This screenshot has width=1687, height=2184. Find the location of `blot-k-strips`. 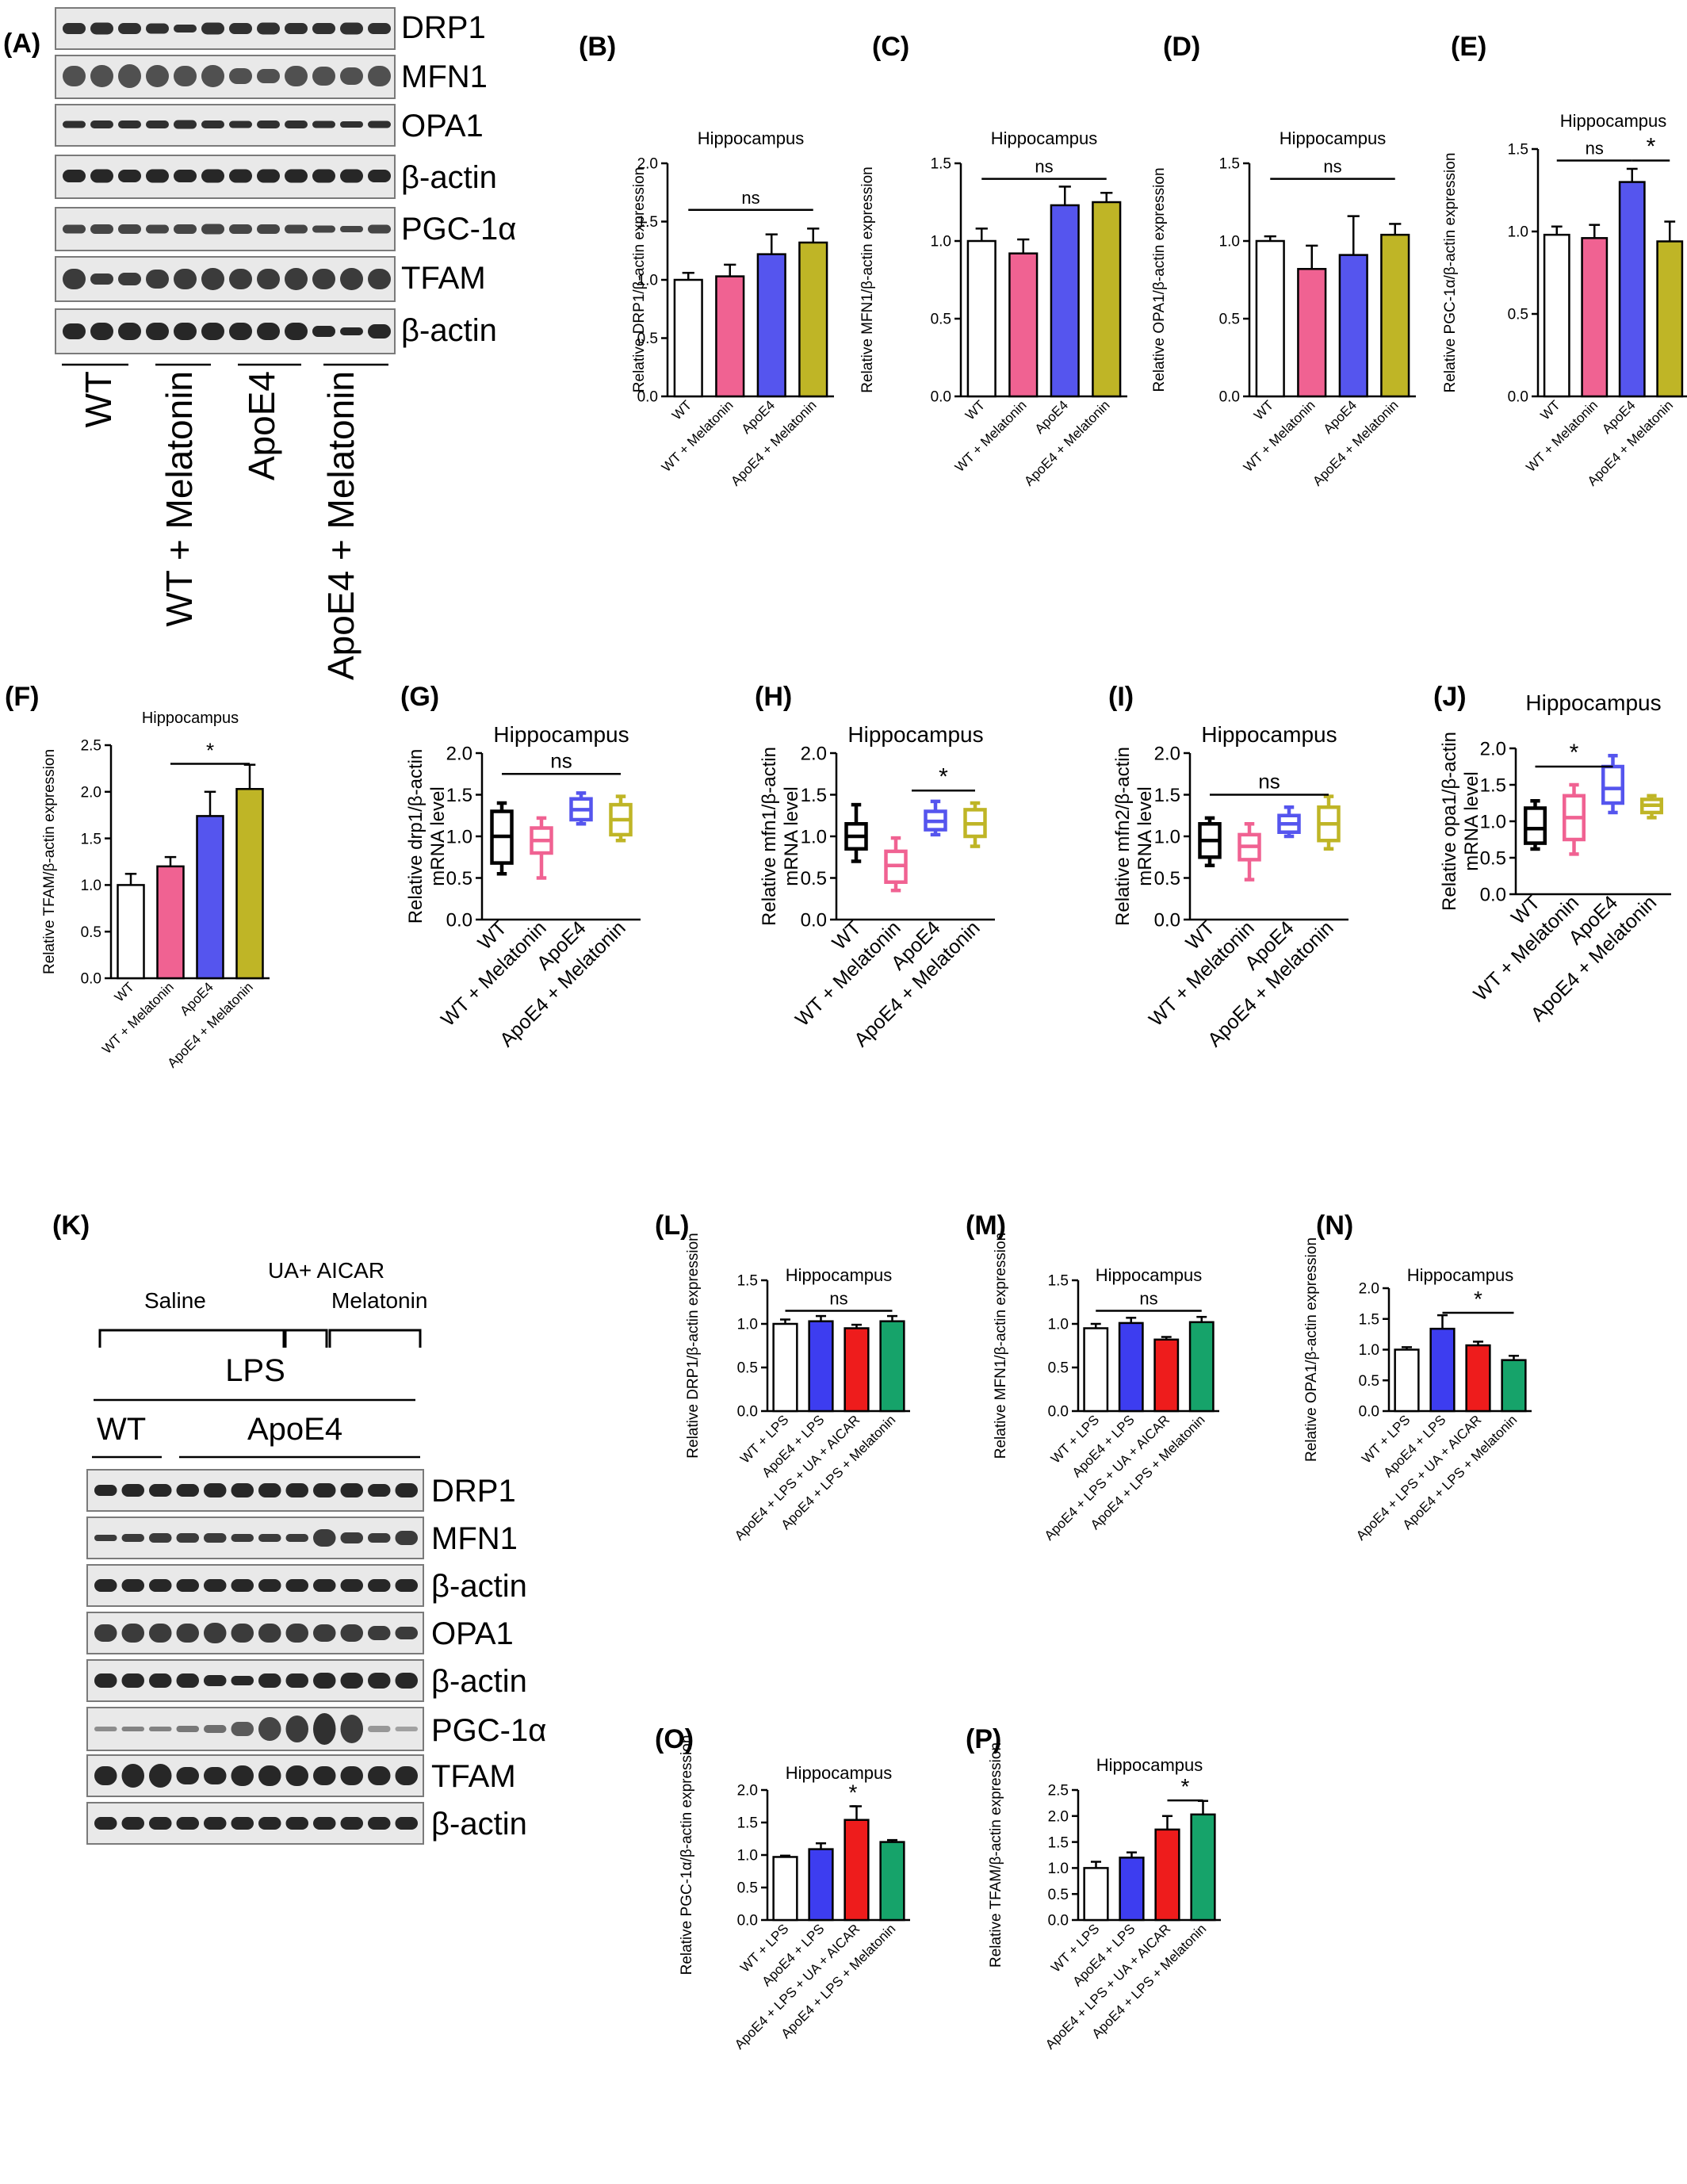

blot-k-strips is located at coordinates (255, 1657).